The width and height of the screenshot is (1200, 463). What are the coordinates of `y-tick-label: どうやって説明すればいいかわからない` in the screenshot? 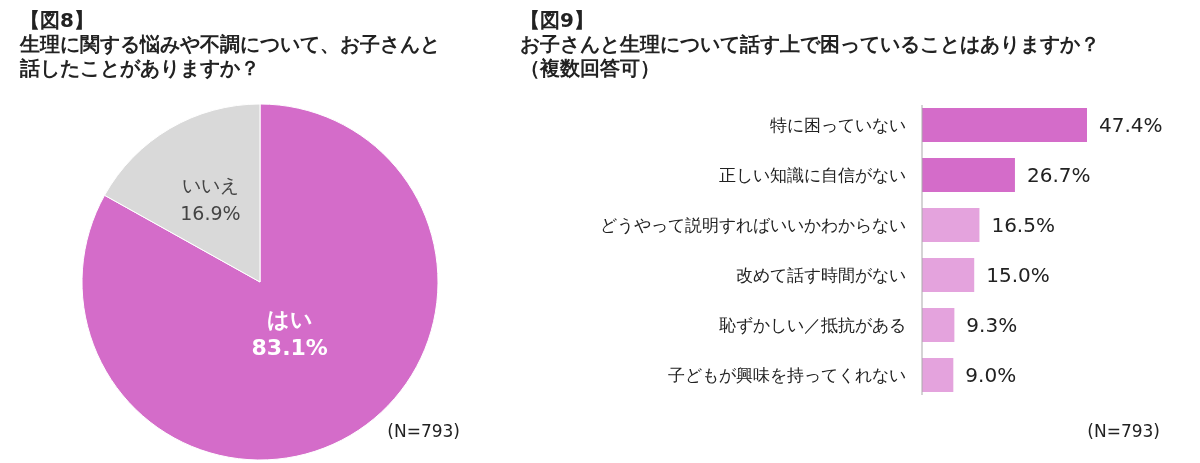 It's located at (753, 225).